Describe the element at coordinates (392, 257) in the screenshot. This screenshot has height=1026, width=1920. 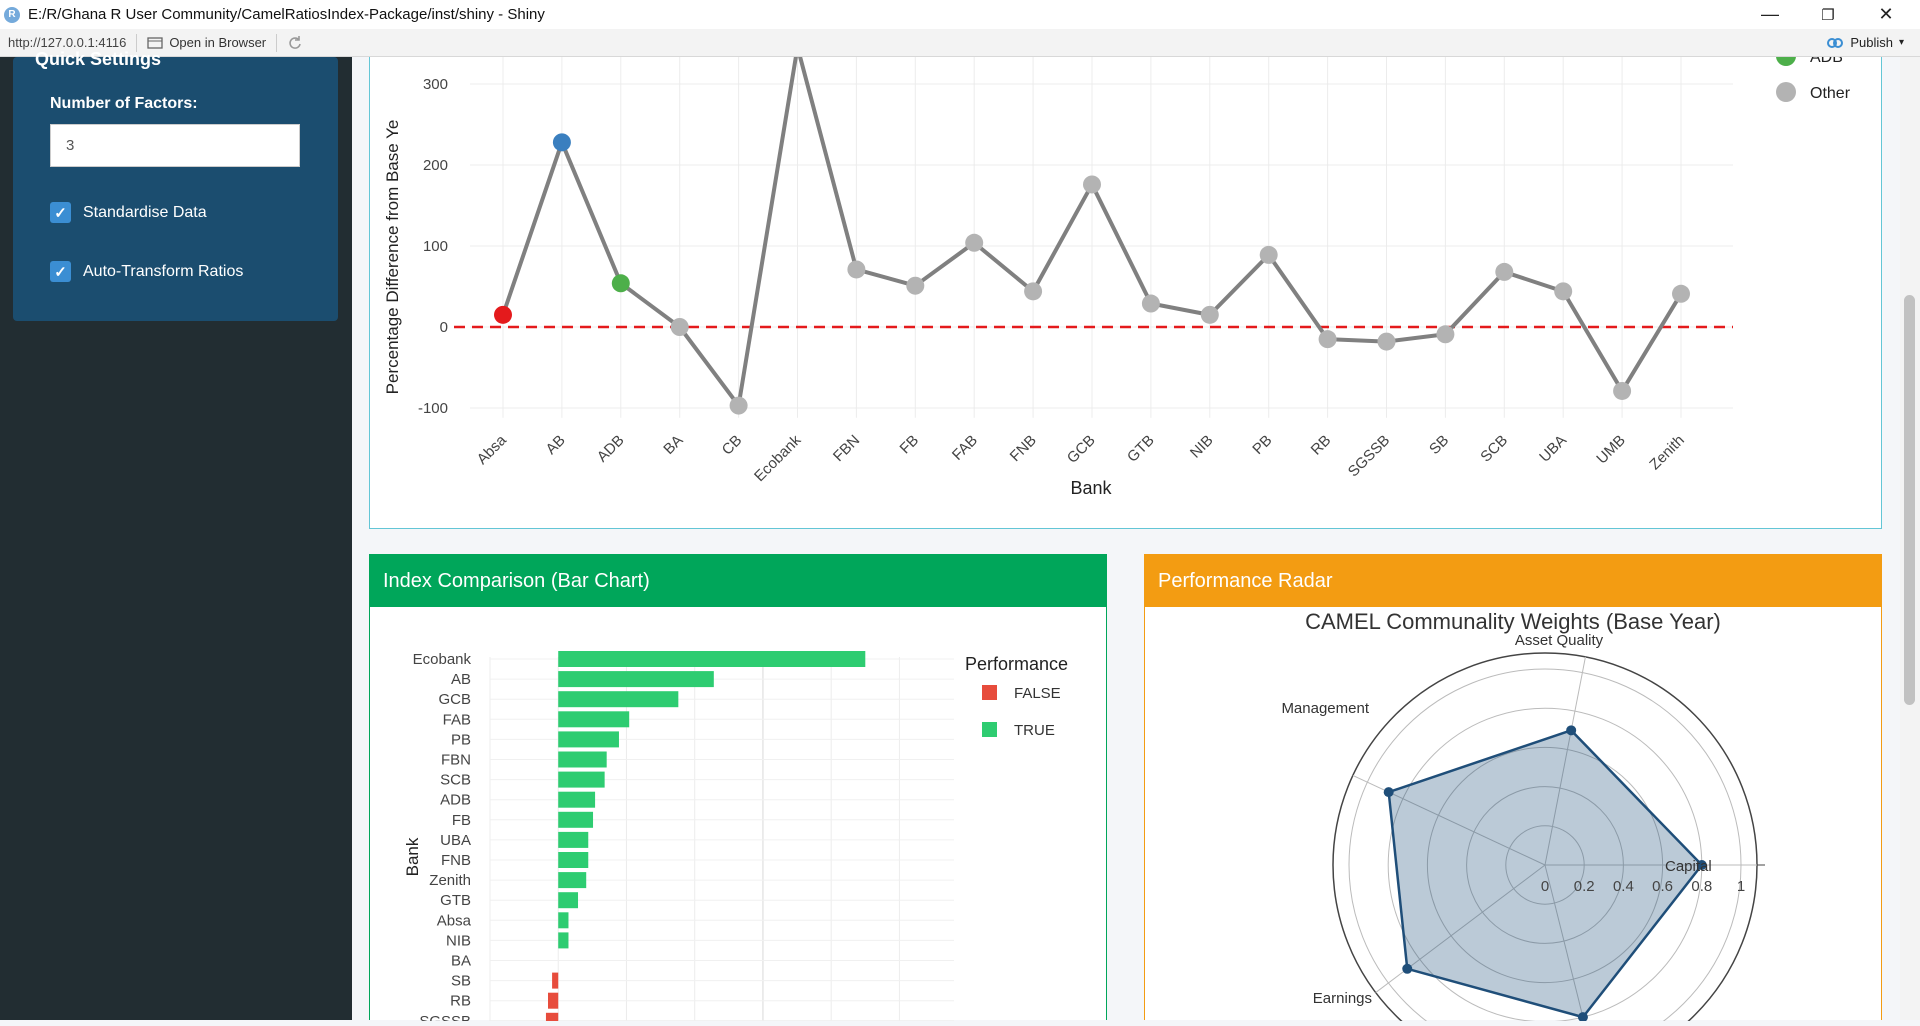
I see `y-axis-title: Percentage Difference from Base Ye` at that location.